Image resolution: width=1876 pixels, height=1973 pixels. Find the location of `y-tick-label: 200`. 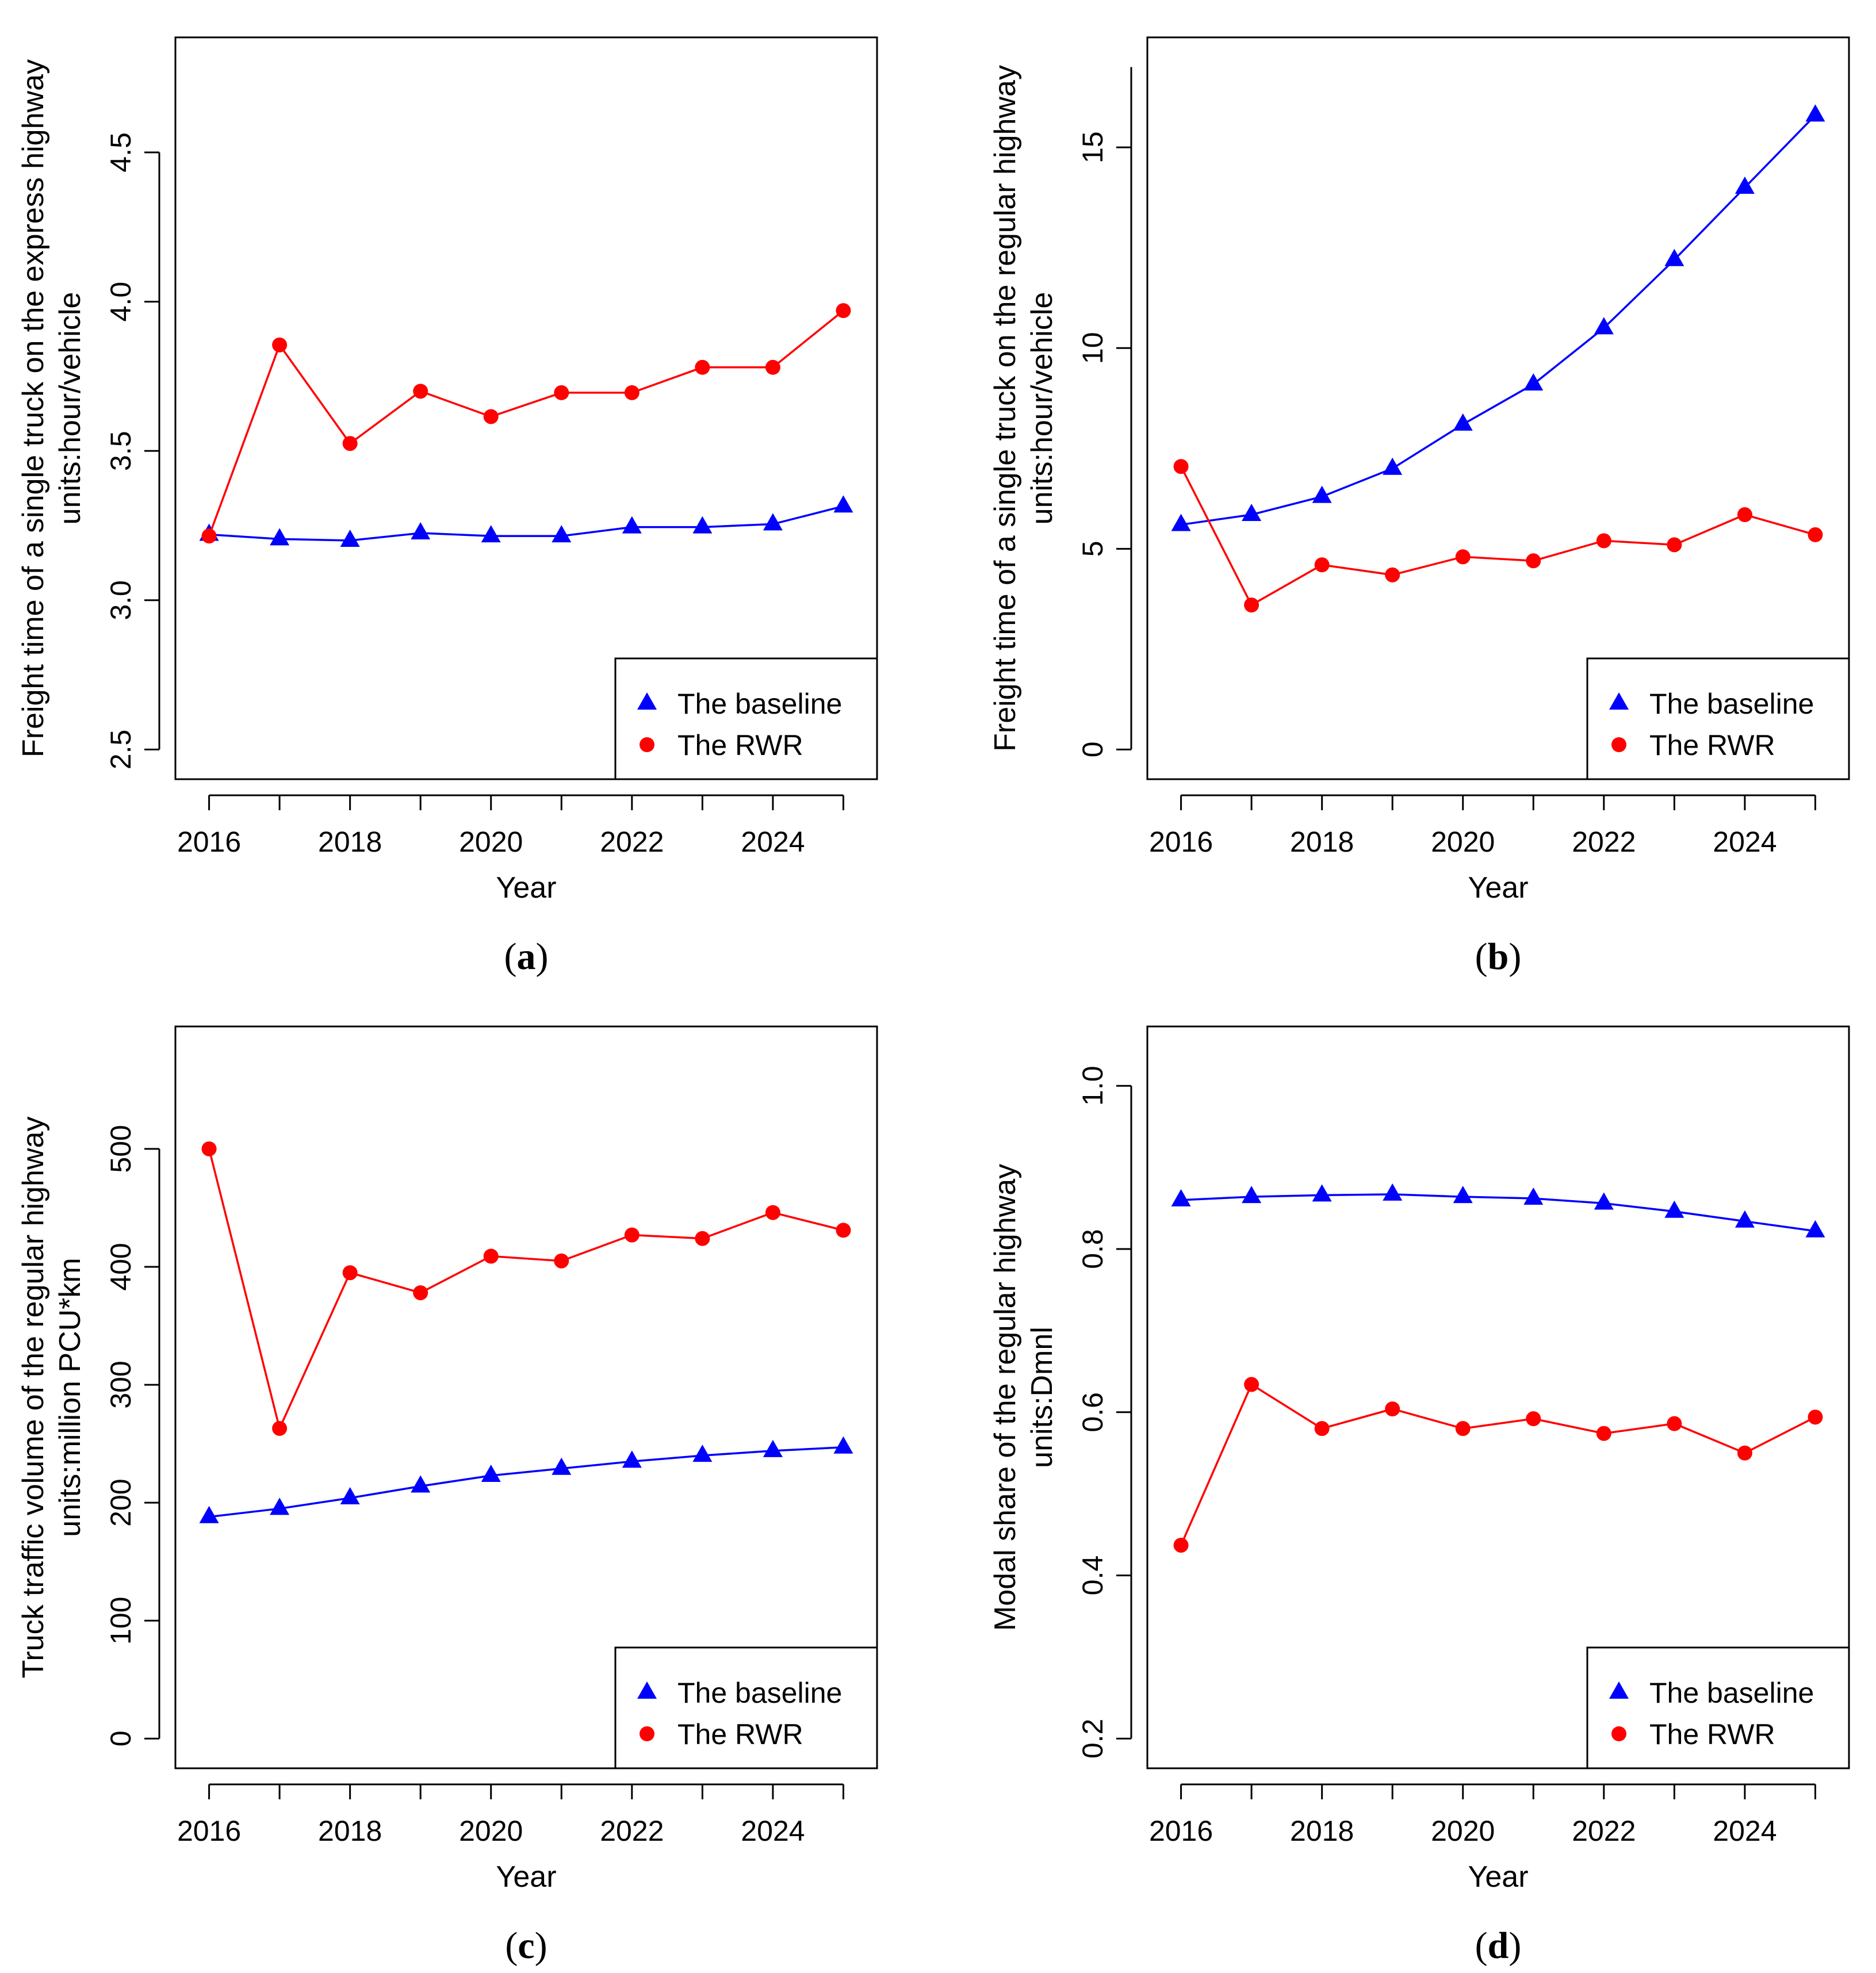

y-tick-label: 200 is located at coordinates (121, 1502).